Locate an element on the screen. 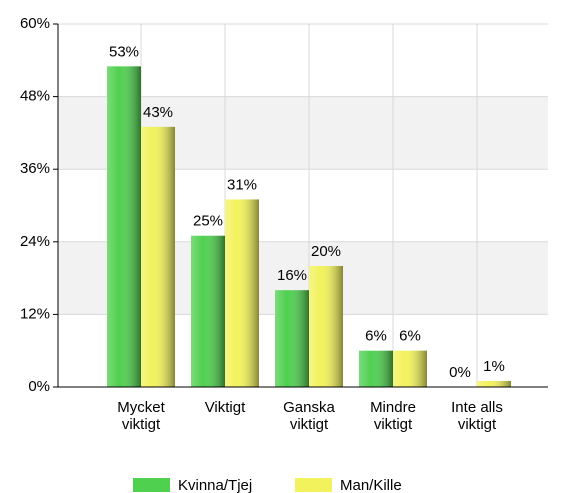 The width and height of the screenshot is (561, 493). y-tick-label: 60% is located at coordinates (35, 23).